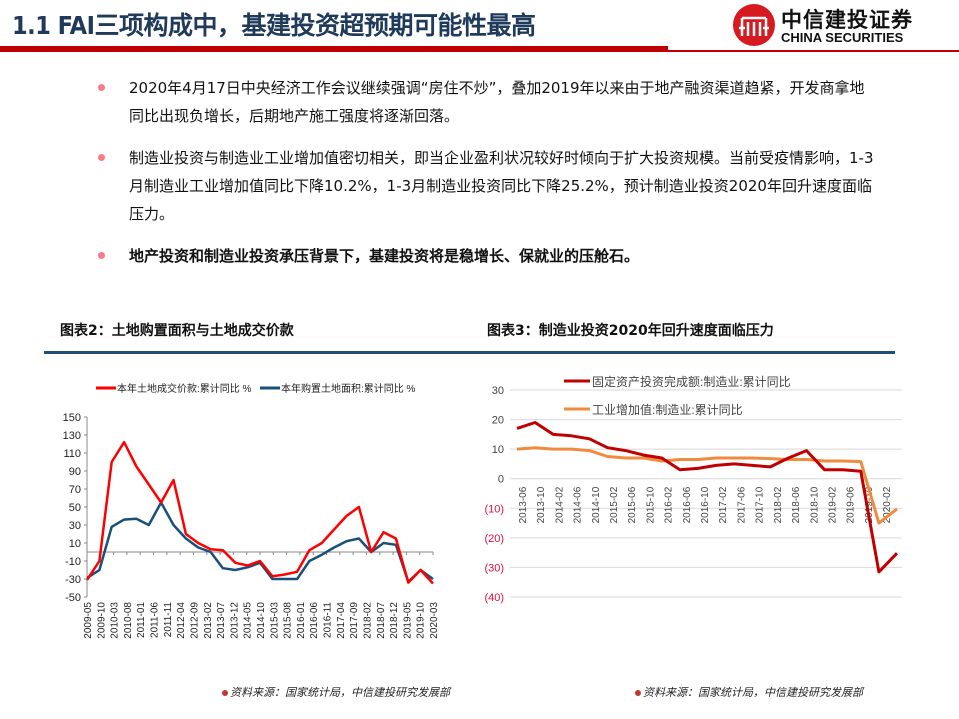 Image resolution: width=959 pixels, height=719 pixels. What do you see at coordinates (334, 49) in the screenshot?
I see `title-accent-bar` at bounding box center [334, 49].